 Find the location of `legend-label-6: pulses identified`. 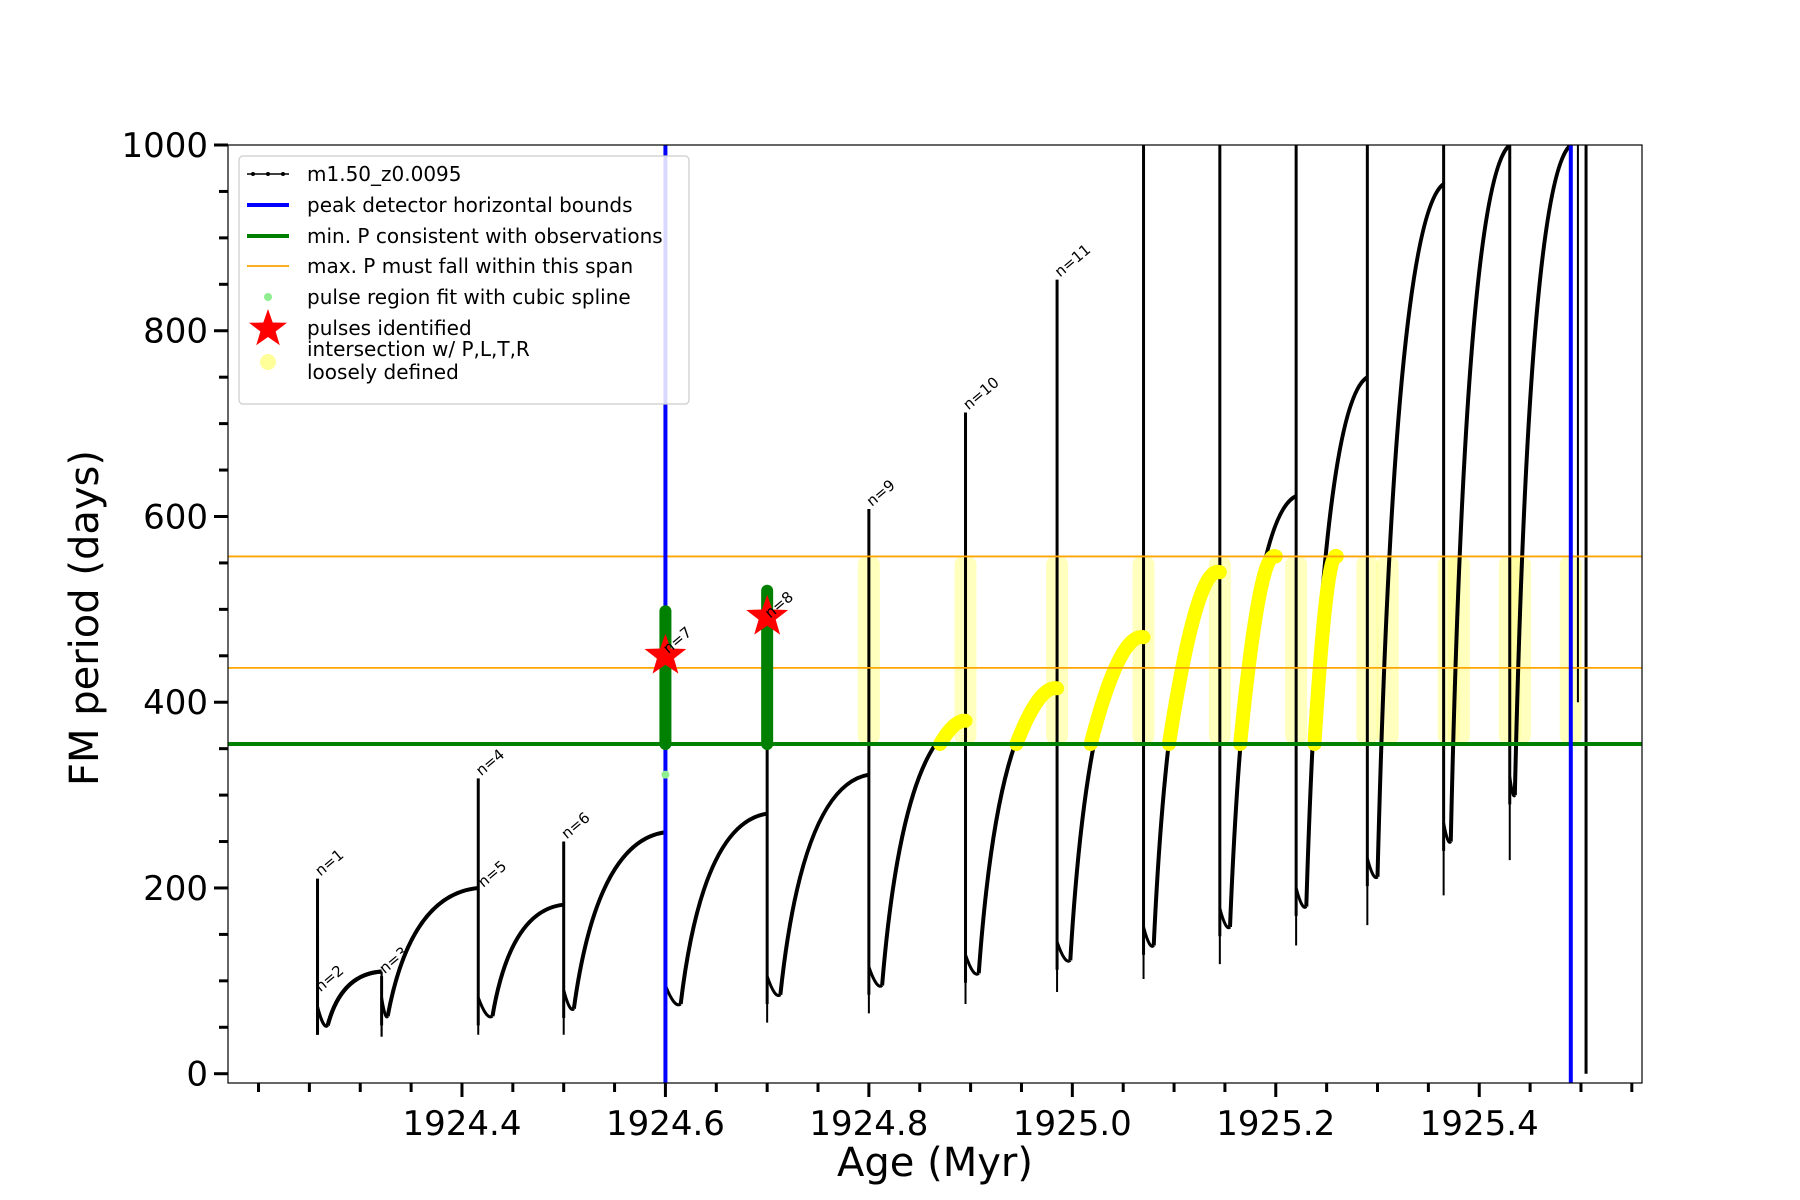

legend-label-6: pulses identified is located at coordinates (389, 328).